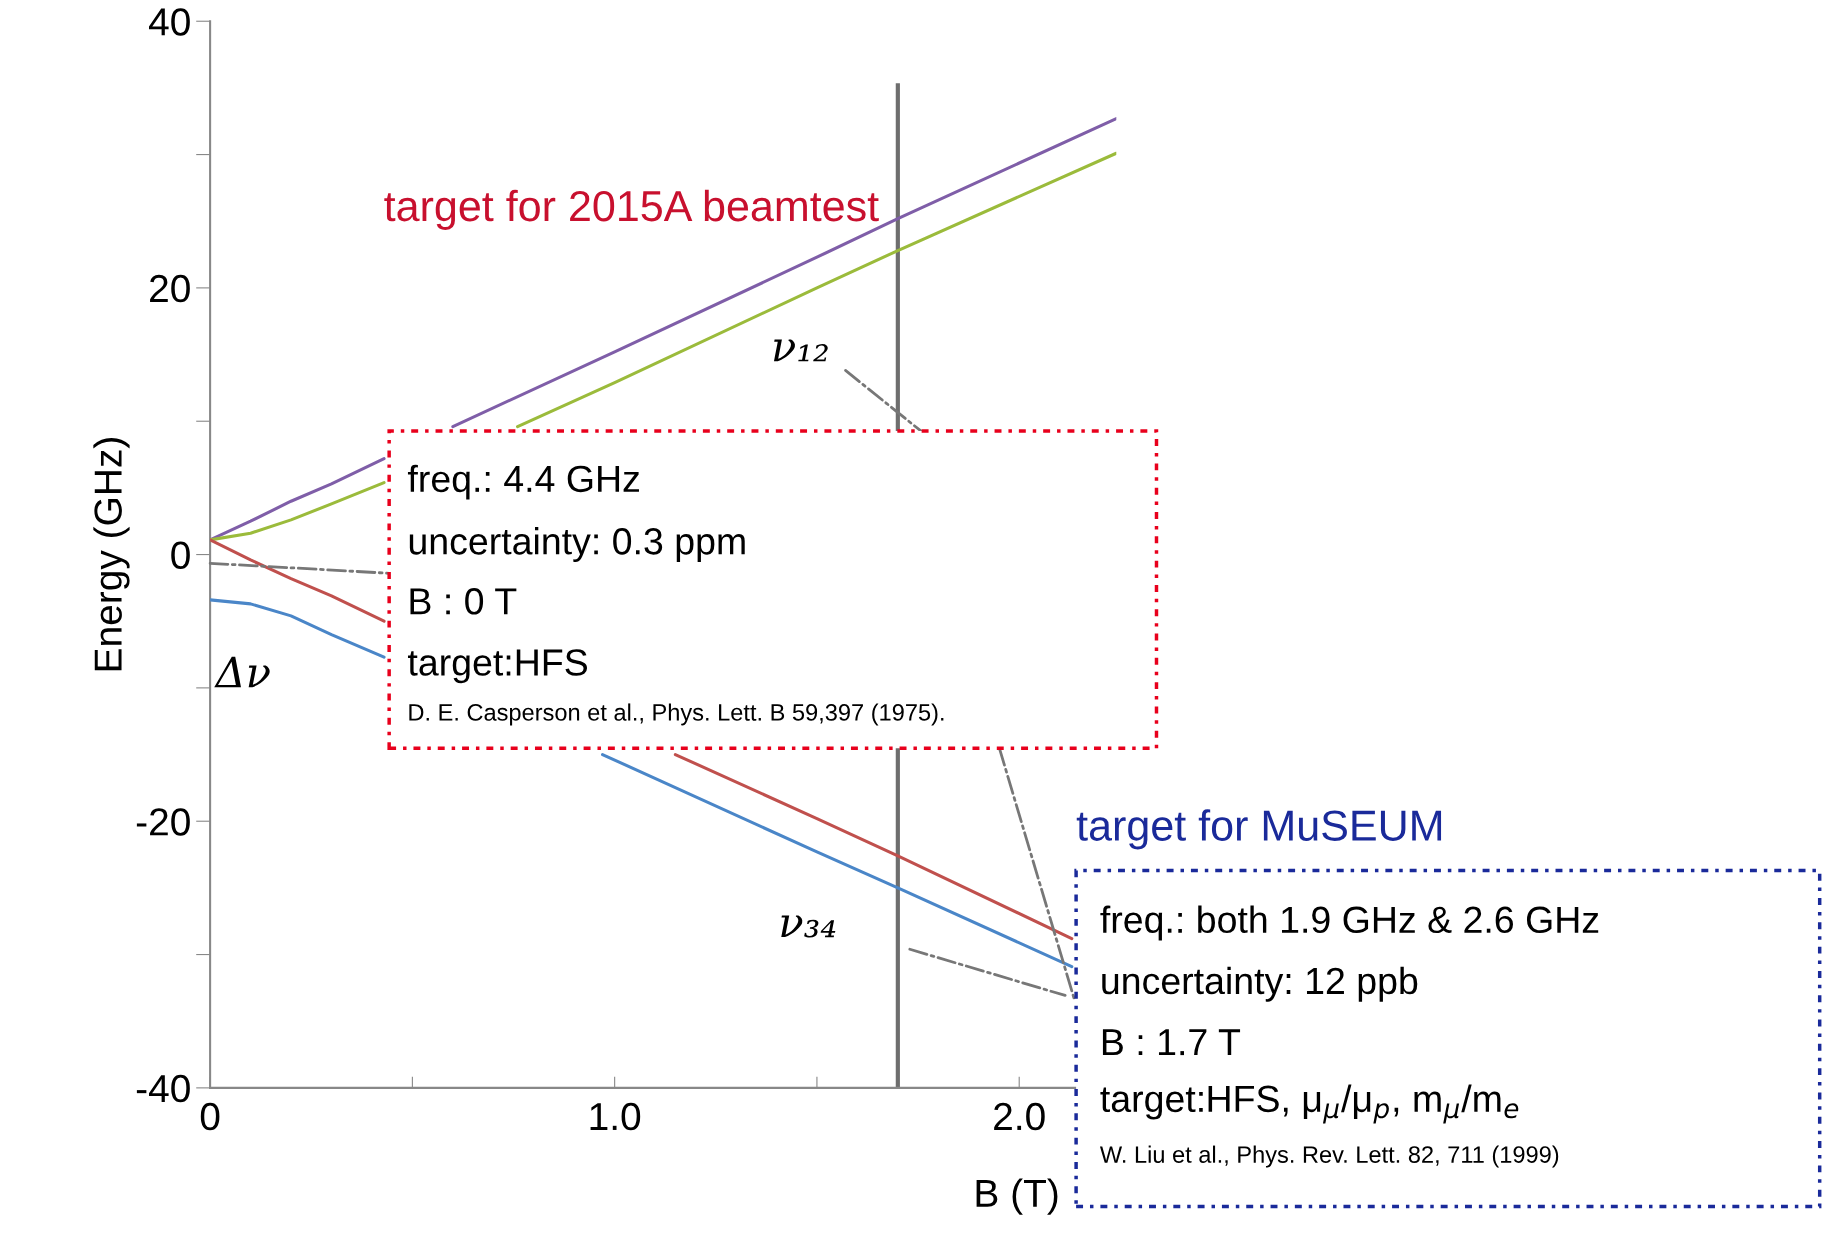 The image size is (1827, 1249). What do you see at coordinates (210, 1116) in the screenshot?
I see `x-tick-label: 0` at bounding box center [210, 1116].